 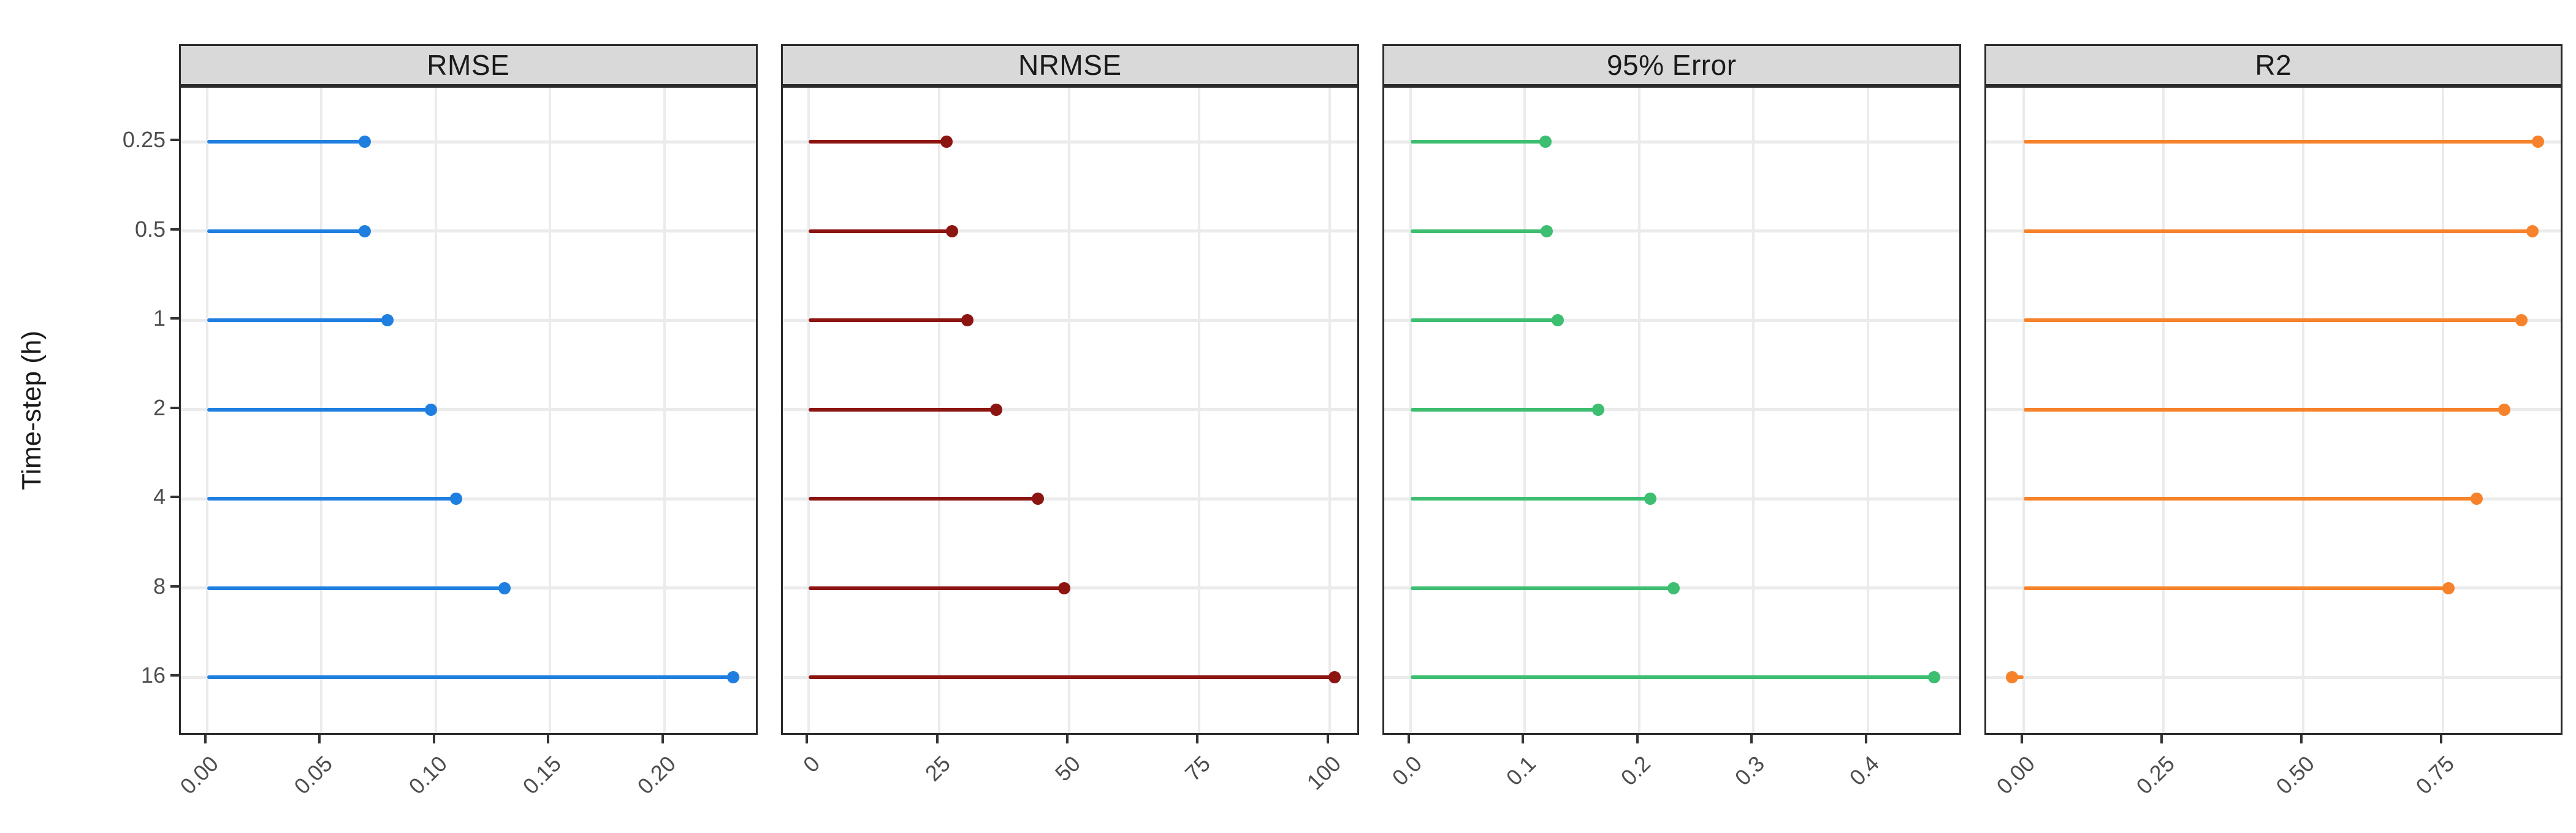 I want to click on y-tick-label: 8, so click(x=159, y=586).